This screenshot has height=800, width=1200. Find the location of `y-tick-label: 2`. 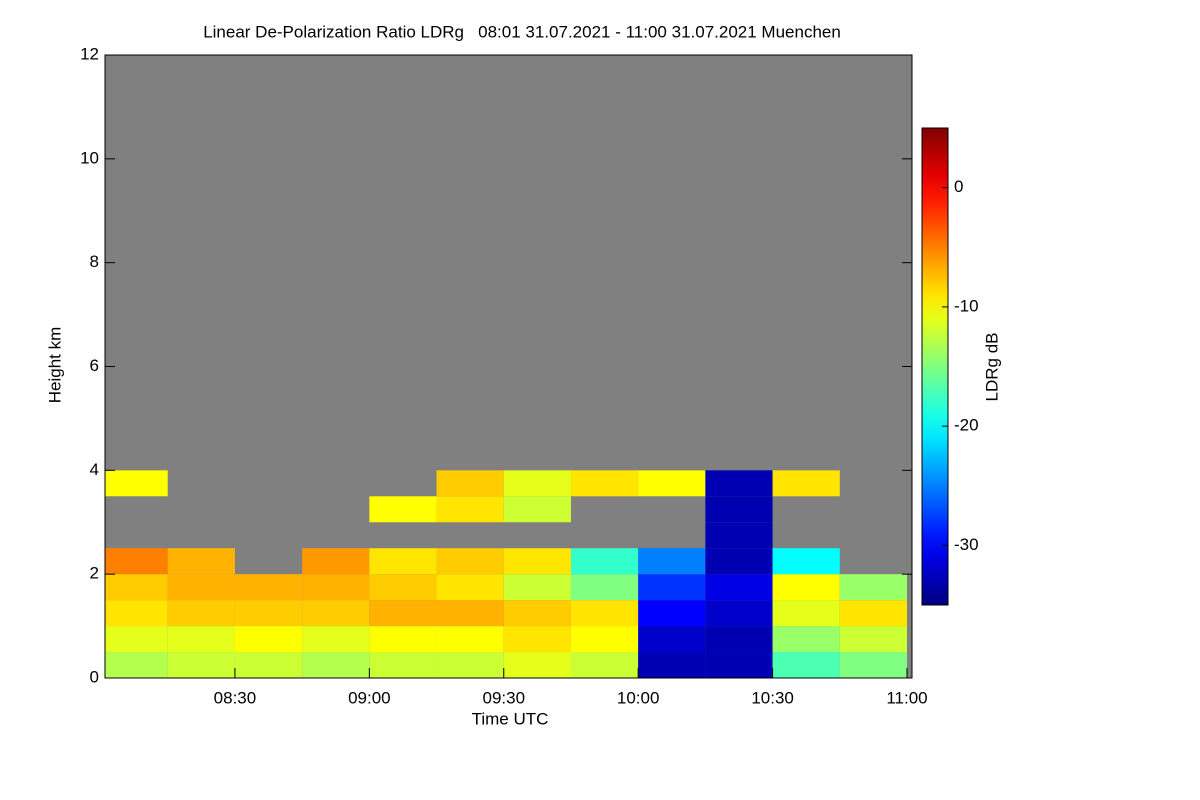

y-tick-label: 2 is located at coordinates (94, 573).